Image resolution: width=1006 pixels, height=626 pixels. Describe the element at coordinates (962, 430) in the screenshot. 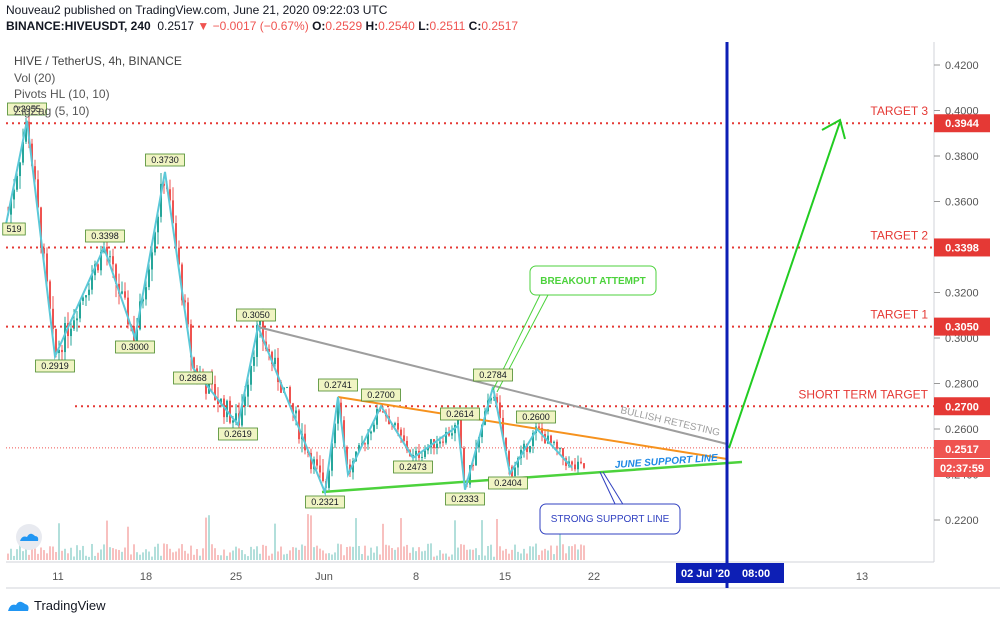

I see `y-tick-label: 0.2600` at that location.